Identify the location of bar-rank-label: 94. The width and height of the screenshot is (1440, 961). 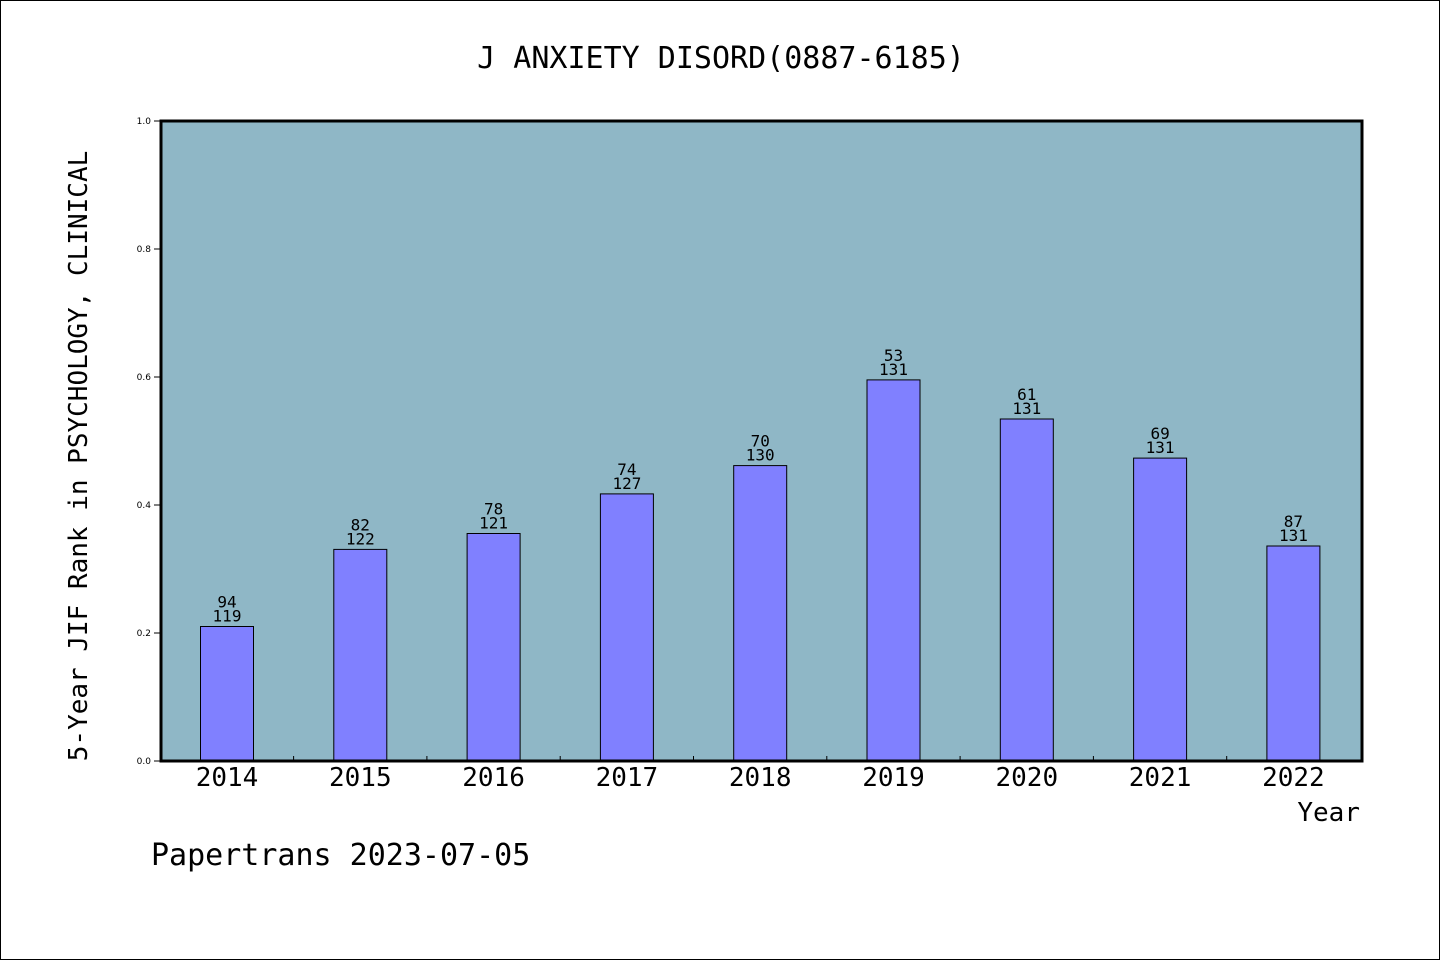
(226, 602).